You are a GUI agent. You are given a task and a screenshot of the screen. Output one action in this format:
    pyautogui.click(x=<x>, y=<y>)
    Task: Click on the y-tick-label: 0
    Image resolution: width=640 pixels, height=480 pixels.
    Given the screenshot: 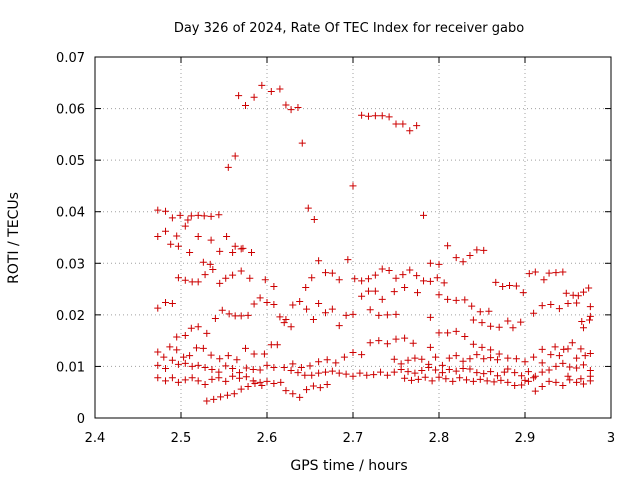 What is the action you would take?
    pyautogui.click(x=81, y=419)
    